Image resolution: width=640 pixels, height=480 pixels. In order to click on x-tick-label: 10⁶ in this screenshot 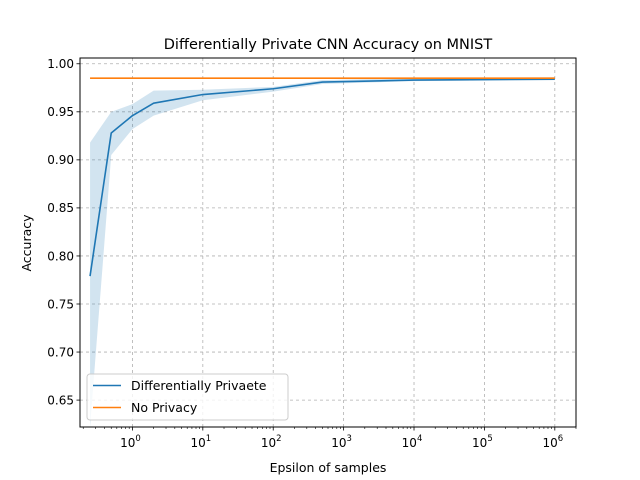, I will do `click(552, 442)`.